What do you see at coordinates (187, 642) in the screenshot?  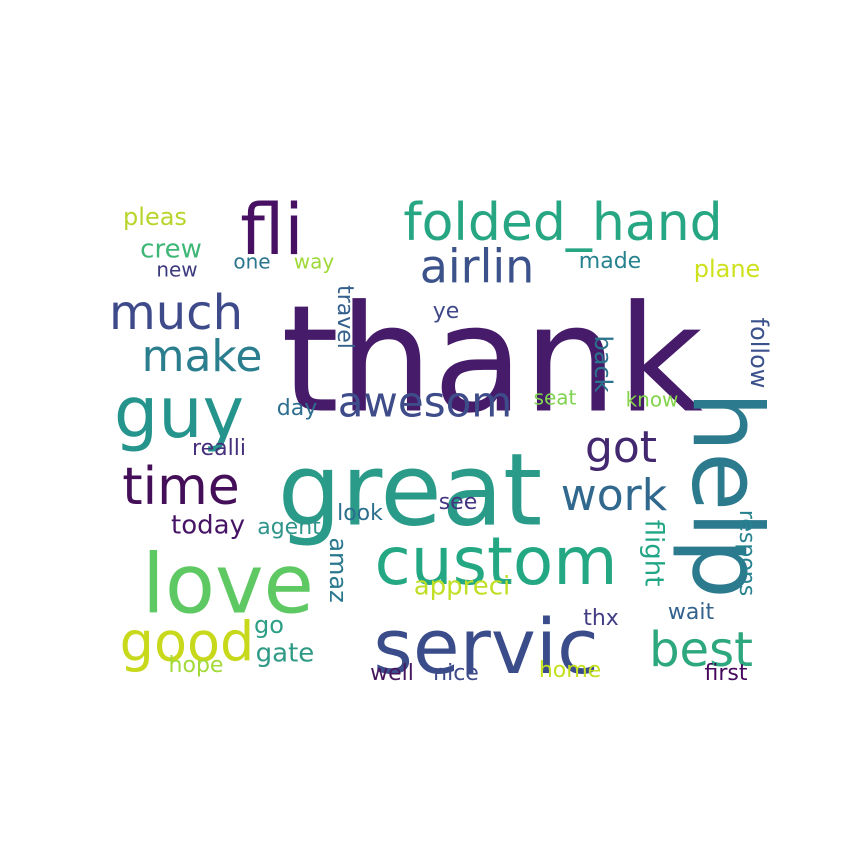 I see `word-good: good` at bounding box center [187, 642].